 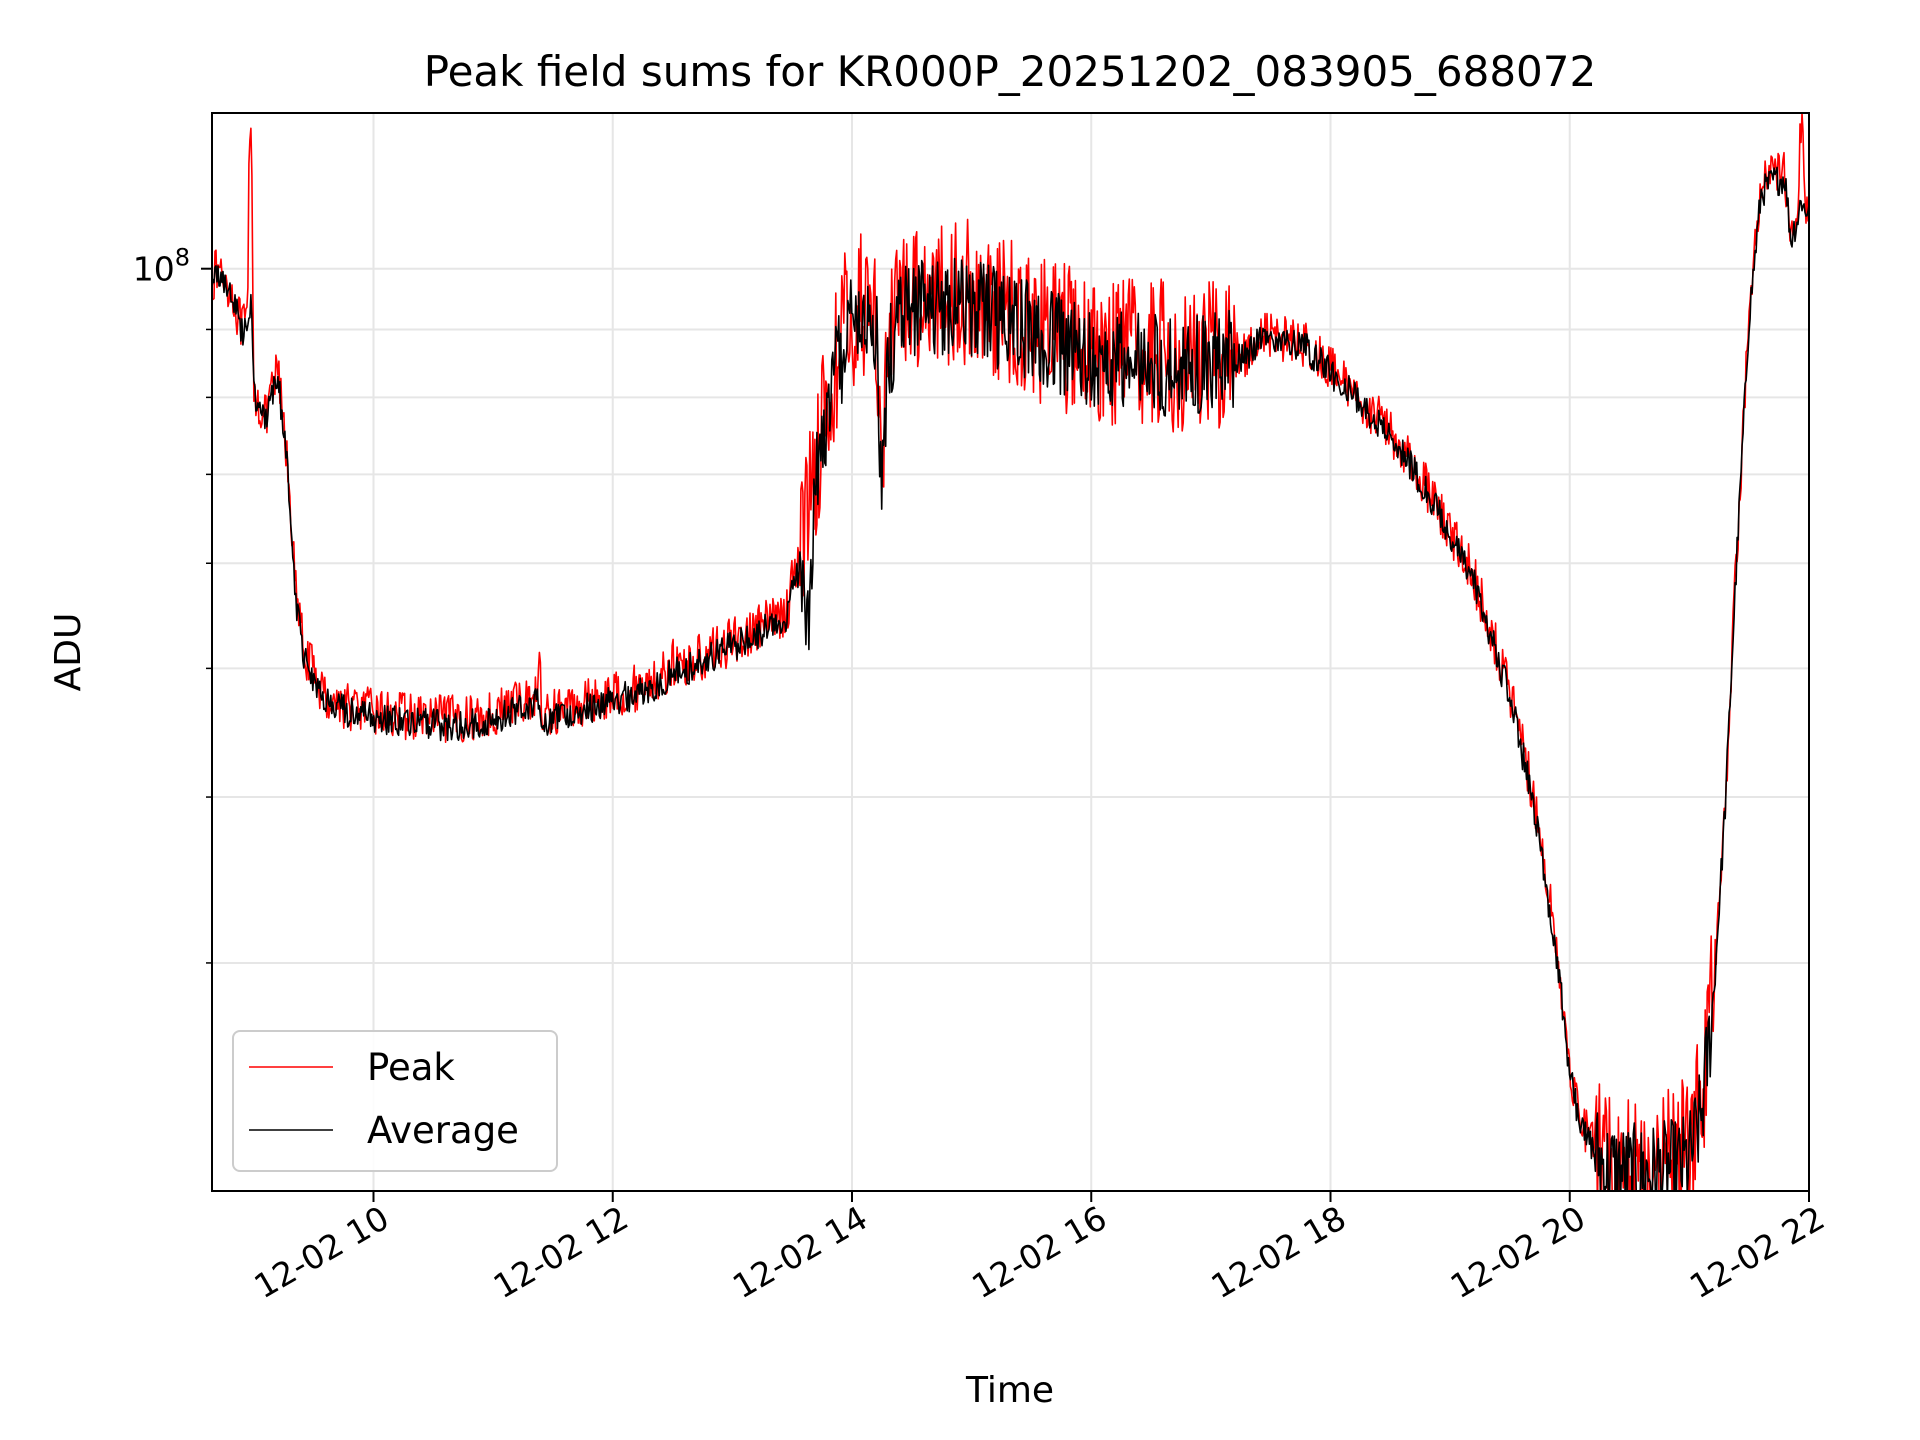 I want to click on legend-box, so click(x=395, y=1101).